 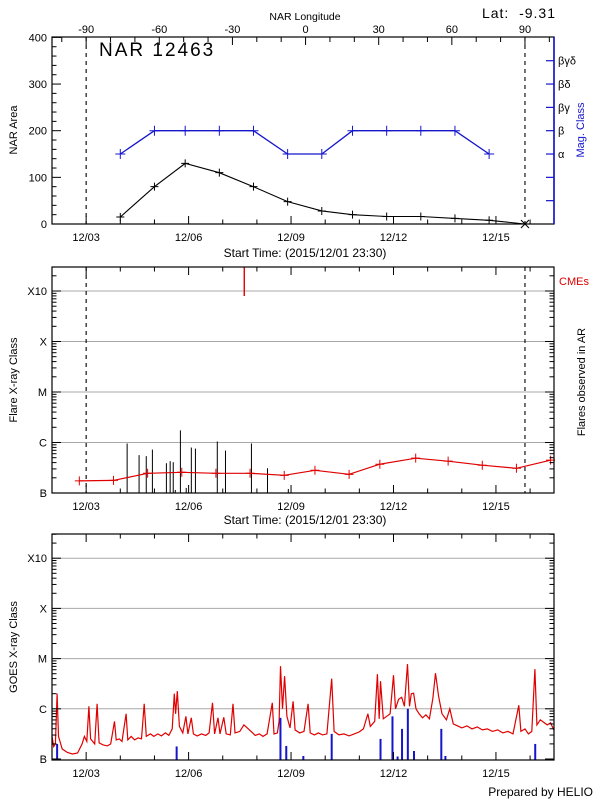 I want to click on active-region-title: NAR 12463, so click(x=157, y=50).